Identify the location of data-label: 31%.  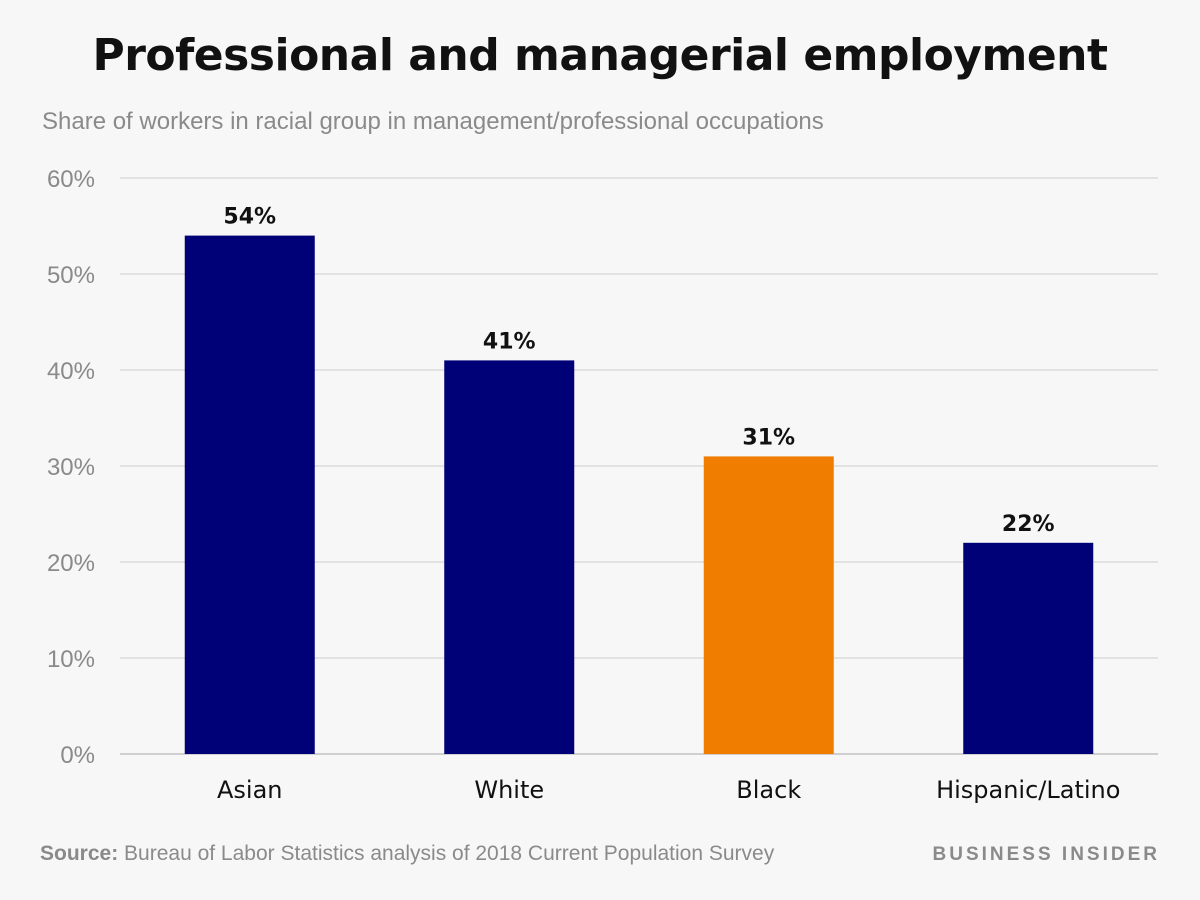
(768, 437).